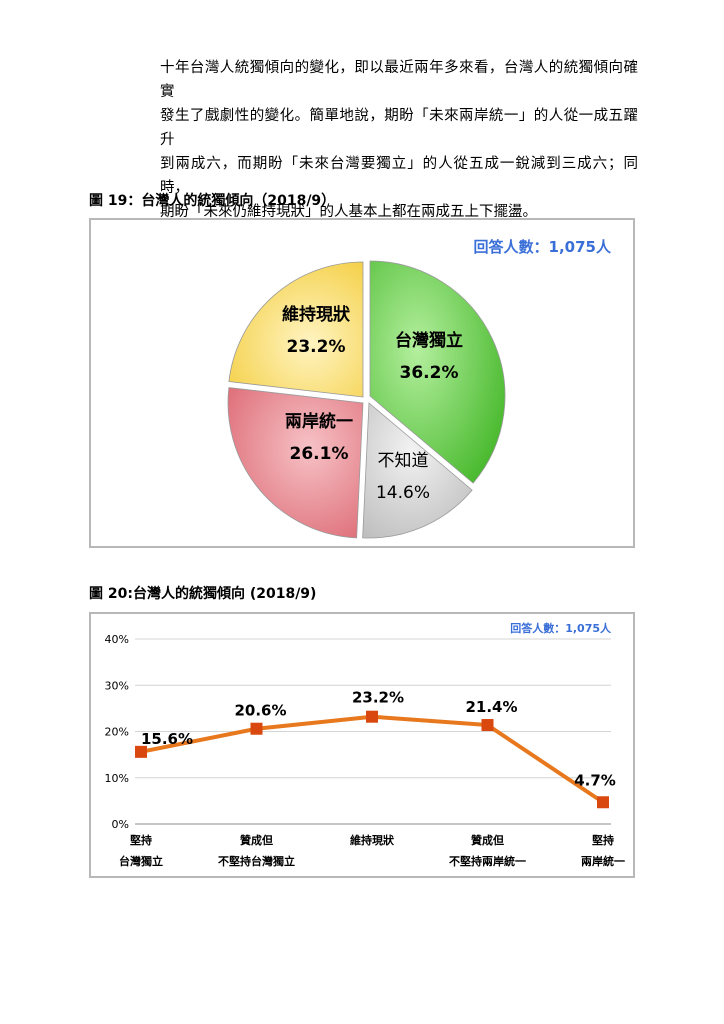 This screenshot has width=724, height=1024. Describe the element at coordinates (372, 840) in the screenshot. I see `x-category-label: 維持現狀` at that location.